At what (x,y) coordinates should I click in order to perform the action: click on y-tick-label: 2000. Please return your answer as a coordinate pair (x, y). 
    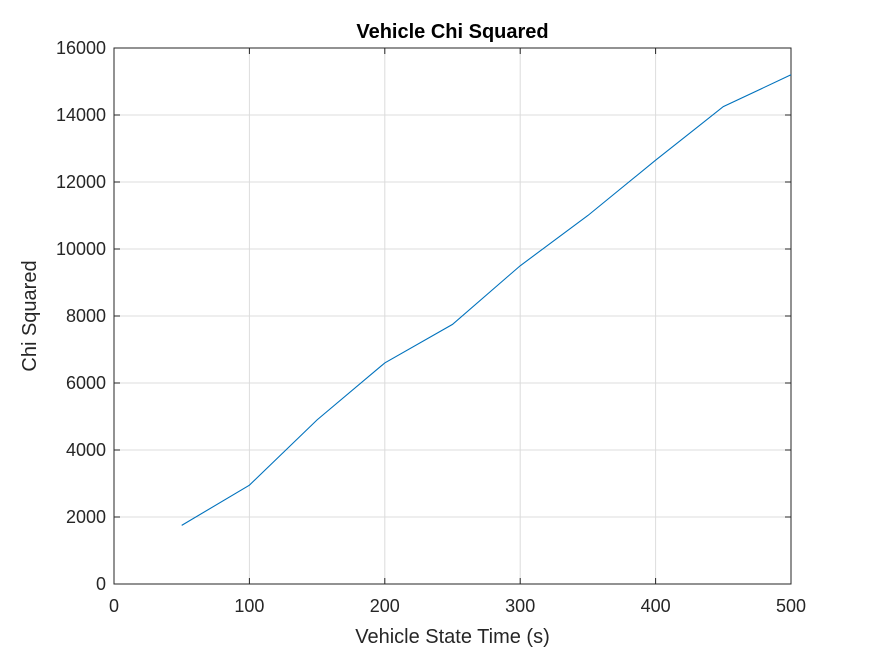
    Looking at the image, I should click on (86, 517).